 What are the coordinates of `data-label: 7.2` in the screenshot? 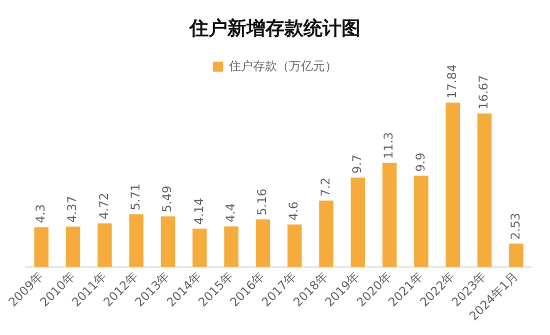 It's located at (325, 187).